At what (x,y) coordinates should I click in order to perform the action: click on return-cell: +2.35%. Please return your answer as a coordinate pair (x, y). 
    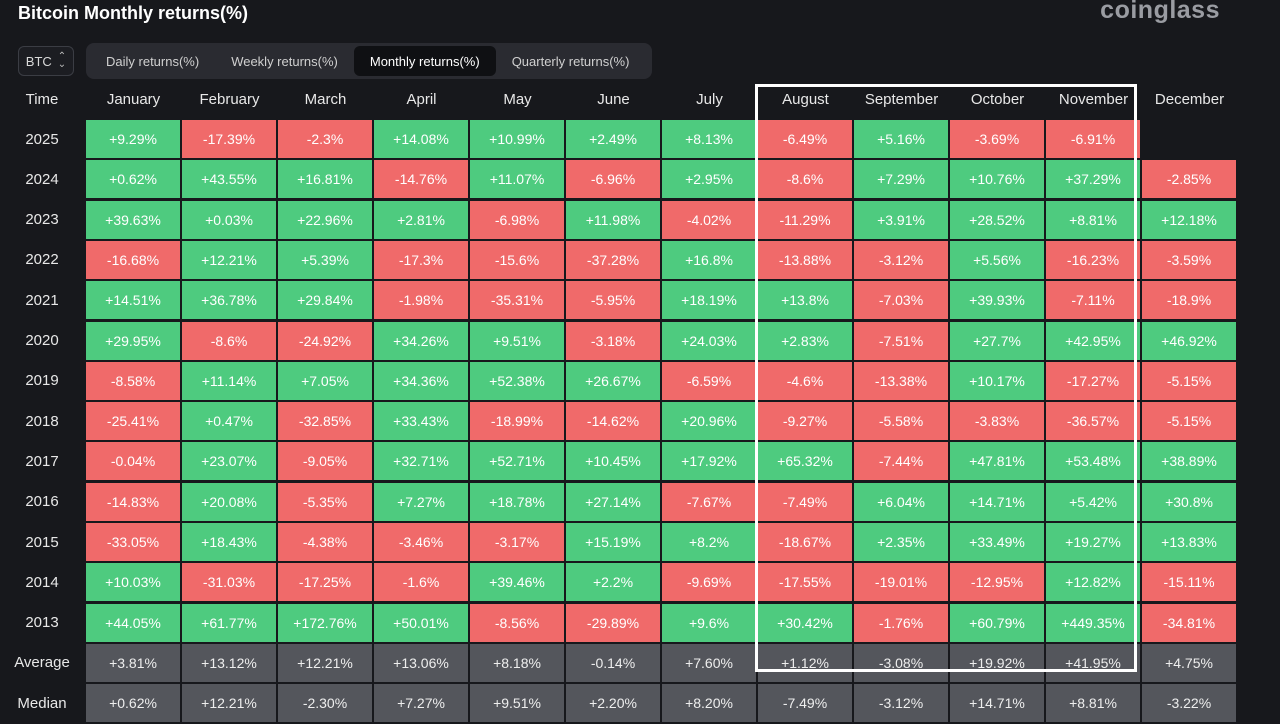
    Looking at the image, I should click on (901, 542).